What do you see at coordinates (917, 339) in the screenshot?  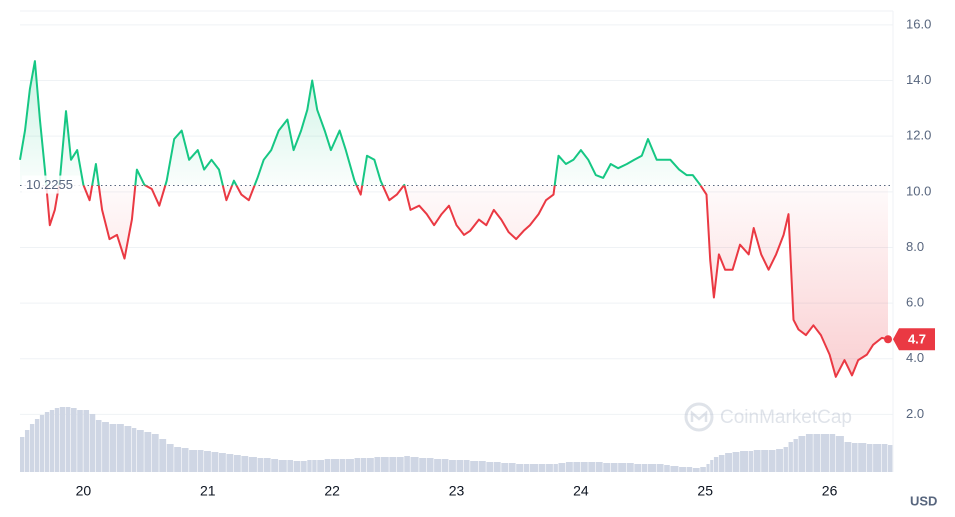 I see `last-price-label: 4.7` at bounding box center [917, 339].